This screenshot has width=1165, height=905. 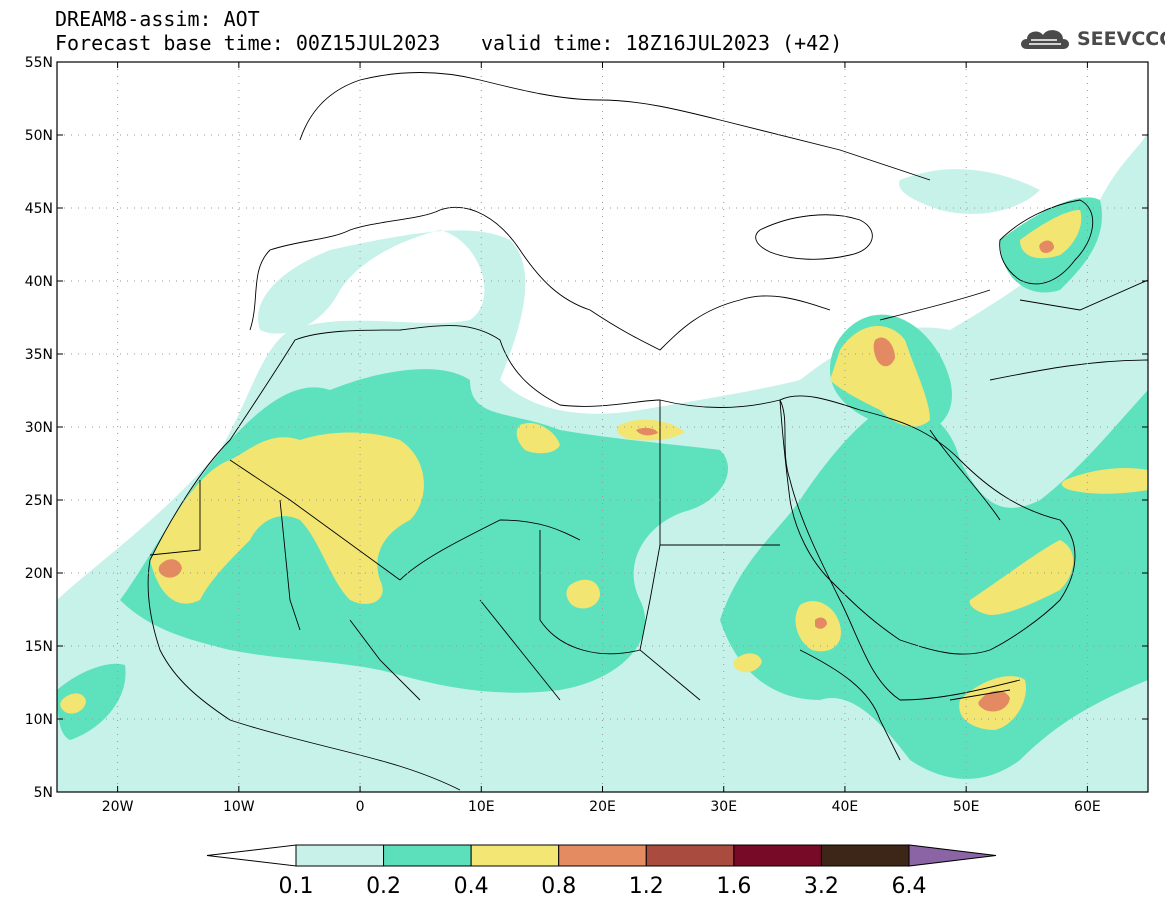 I want to click on logo-text: SEEVCCC, so click(x=1121, y=39).